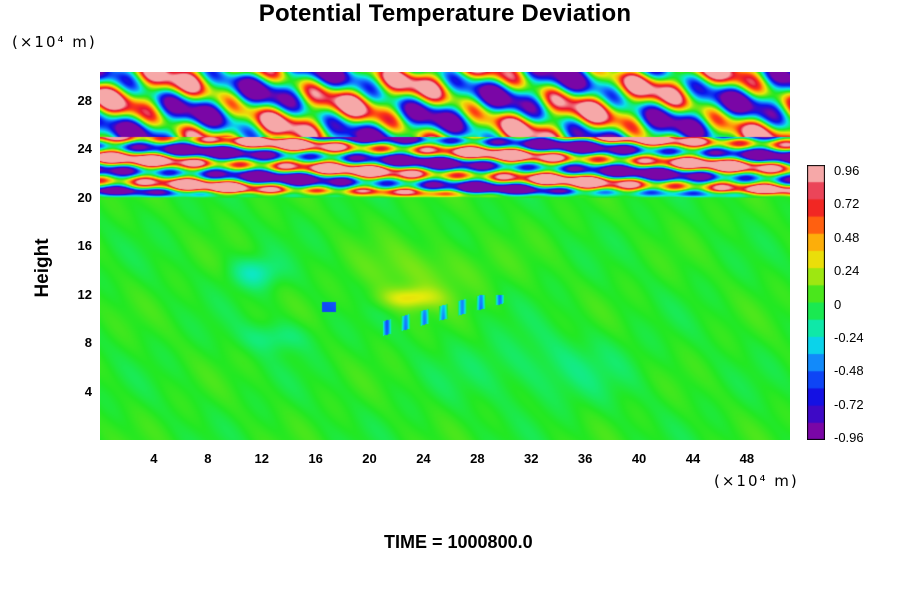 This screenshot has height=600, width=900. I want to click on x-tick-label: 44, so click(693, 458).